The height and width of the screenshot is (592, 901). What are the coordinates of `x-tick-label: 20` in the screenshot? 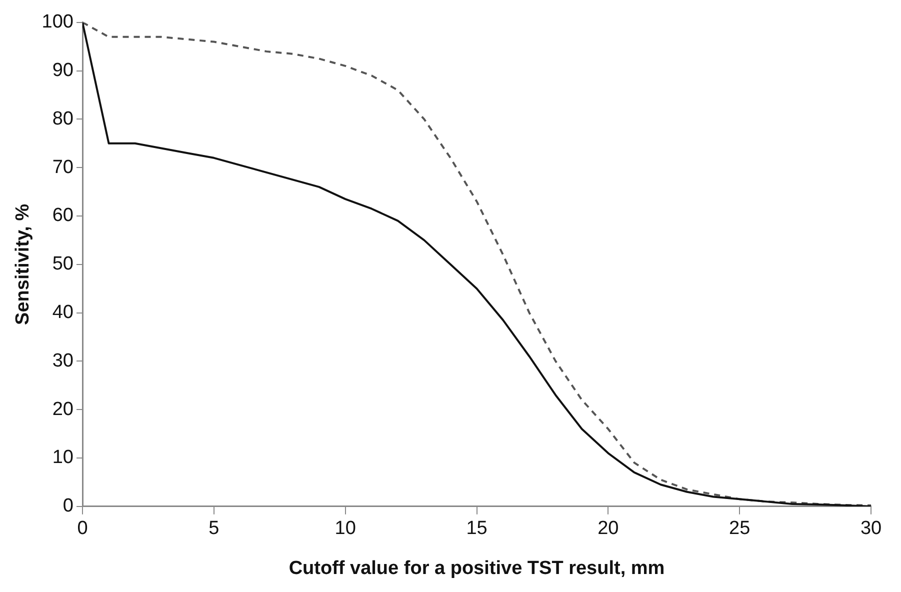 It's located at (608, 529).